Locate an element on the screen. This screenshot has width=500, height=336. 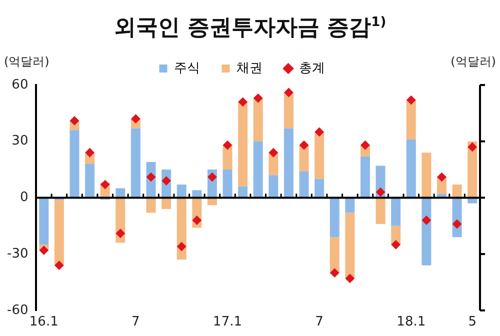
legend-label: 채권 is located at coordinates (249, 68).